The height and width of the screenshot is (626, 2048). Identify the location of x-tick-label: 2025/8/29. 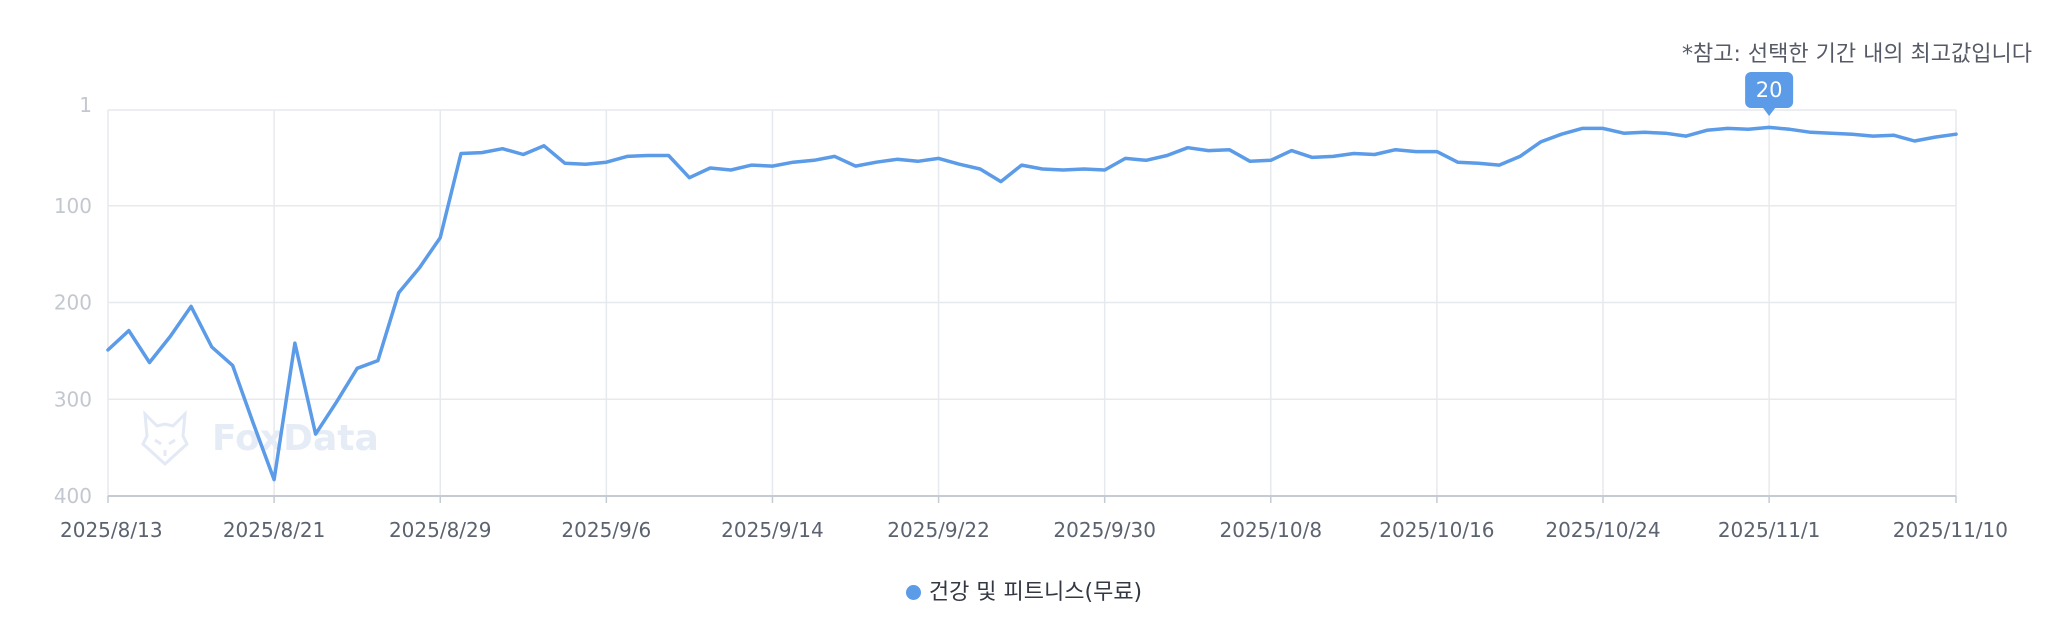
(440, 530).